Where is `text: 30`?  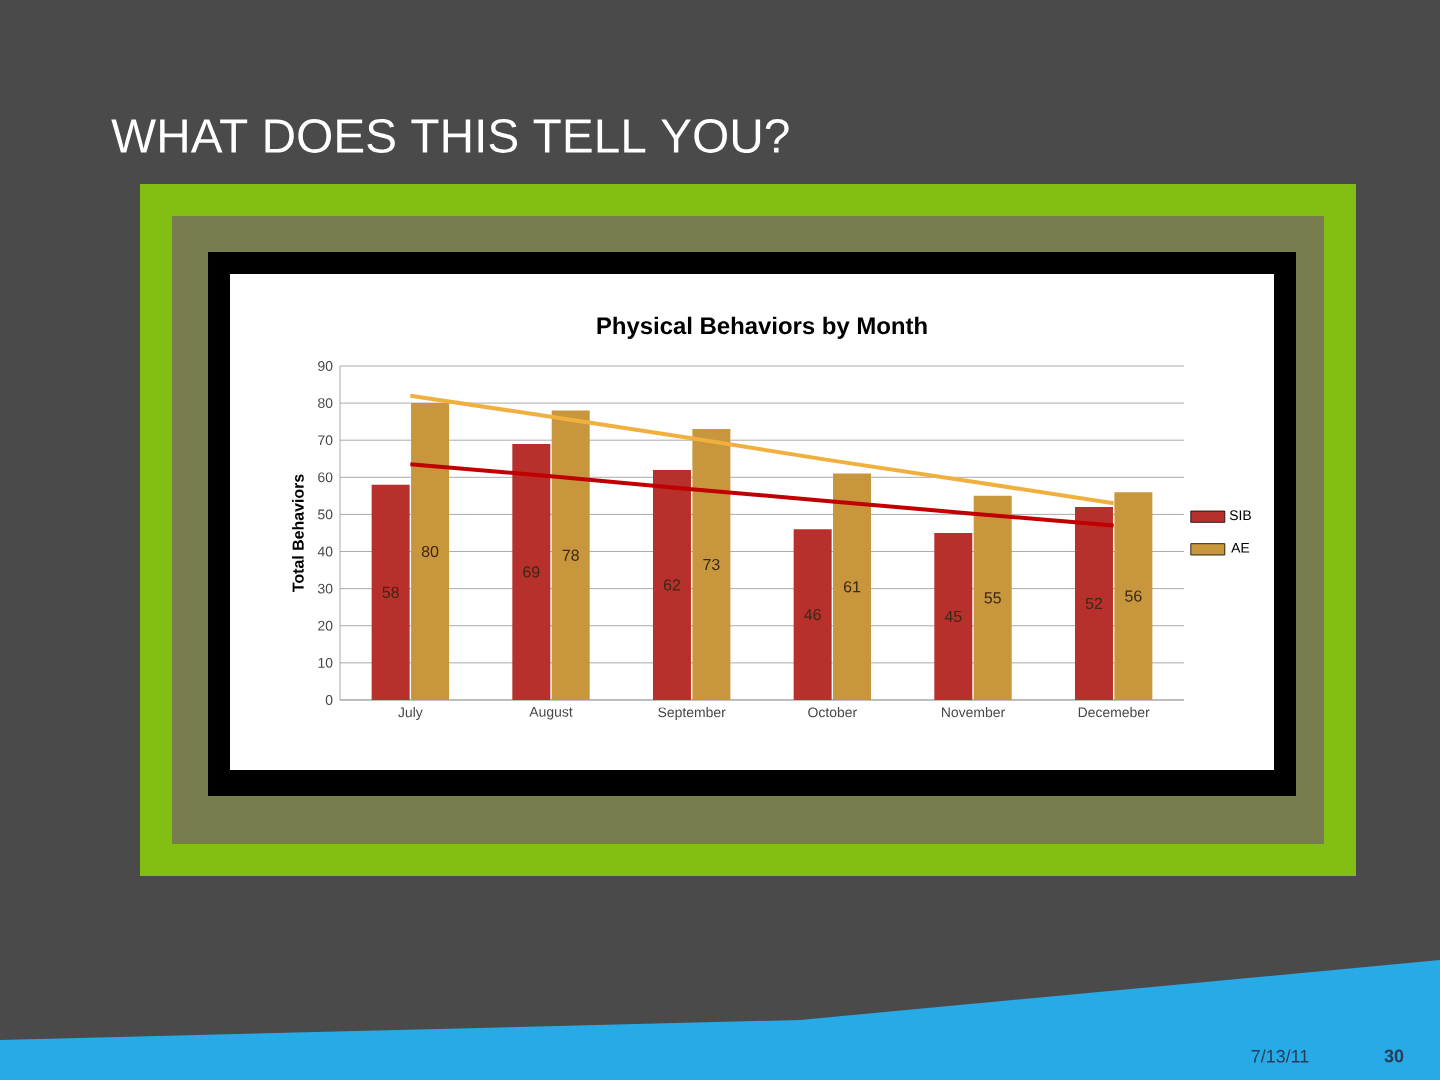 text: 30 is located at coordinates (1394, 1056).